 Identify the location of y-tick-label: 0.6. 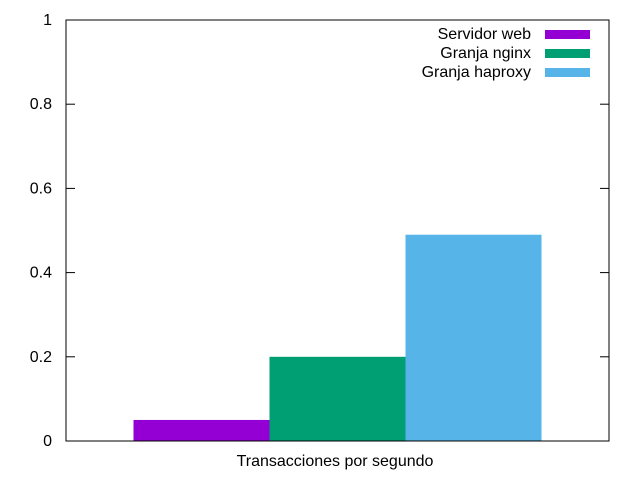
(41, 188).